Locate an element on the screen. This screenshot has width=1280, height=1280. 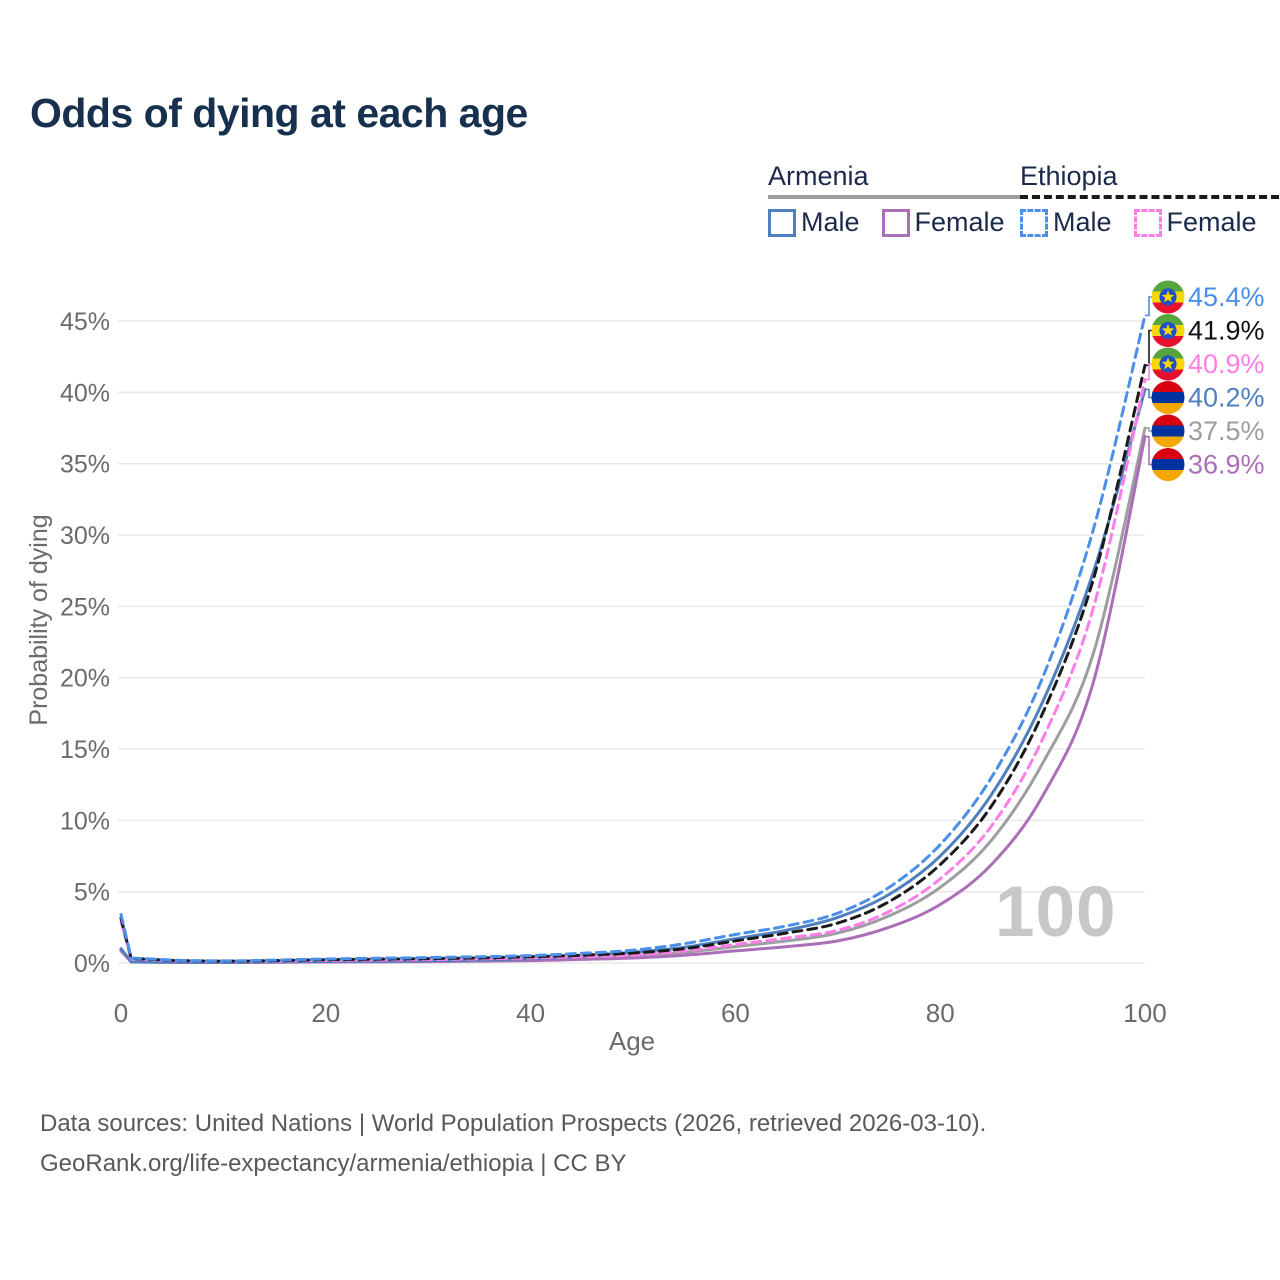
legend-group-ethiopia: Ethiopia Male Female is located at coordinates (1149, 199).